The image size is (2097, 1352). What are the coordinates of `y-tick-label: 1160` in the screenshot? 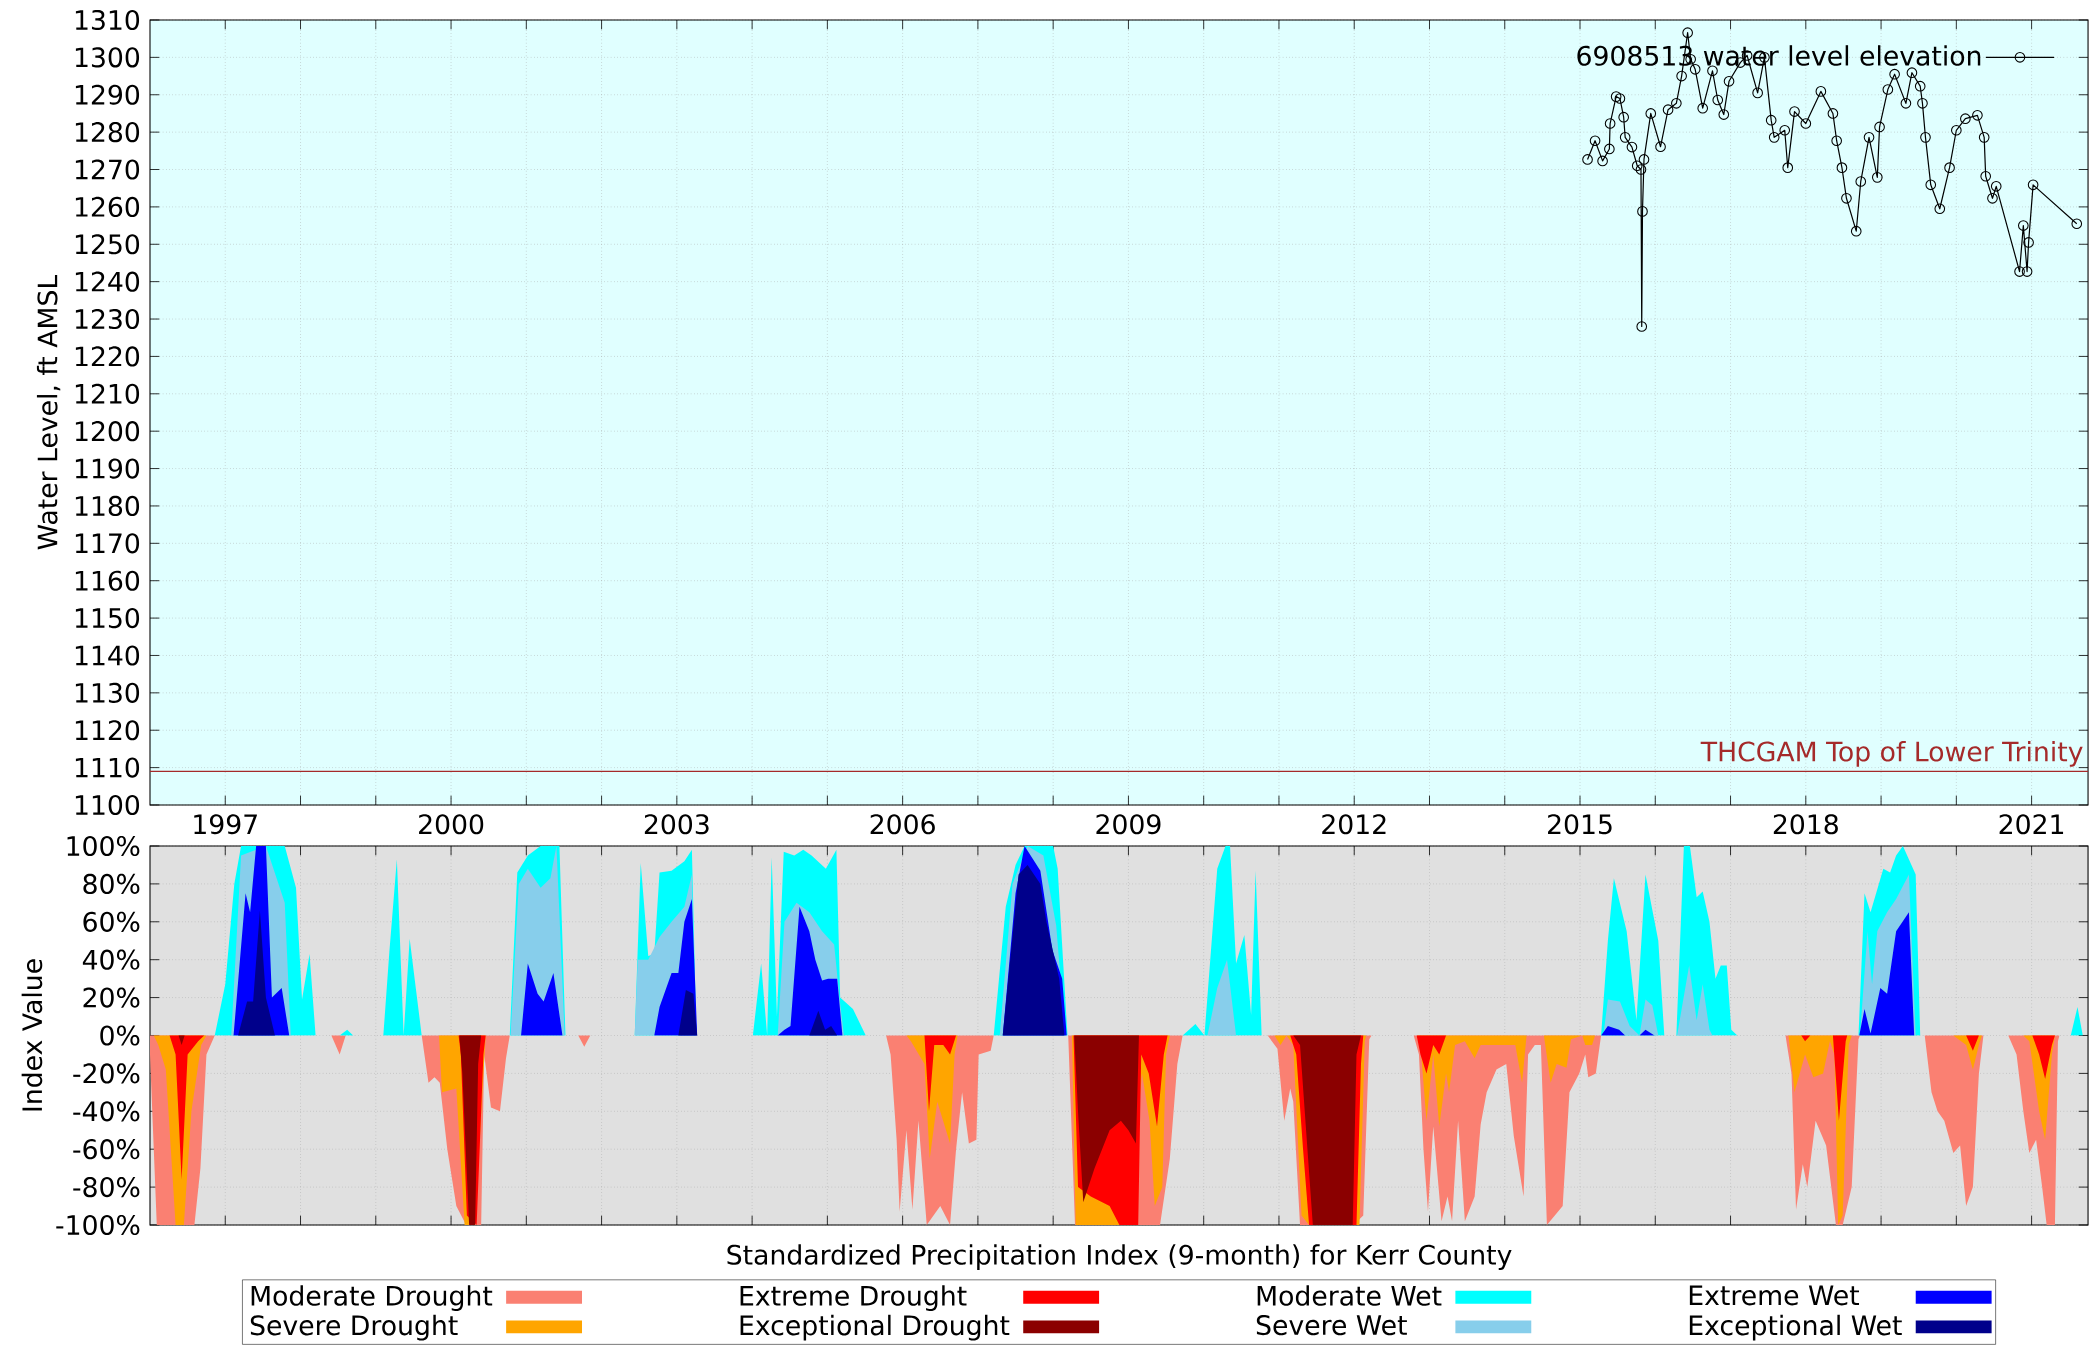 It's located at (107, 580).